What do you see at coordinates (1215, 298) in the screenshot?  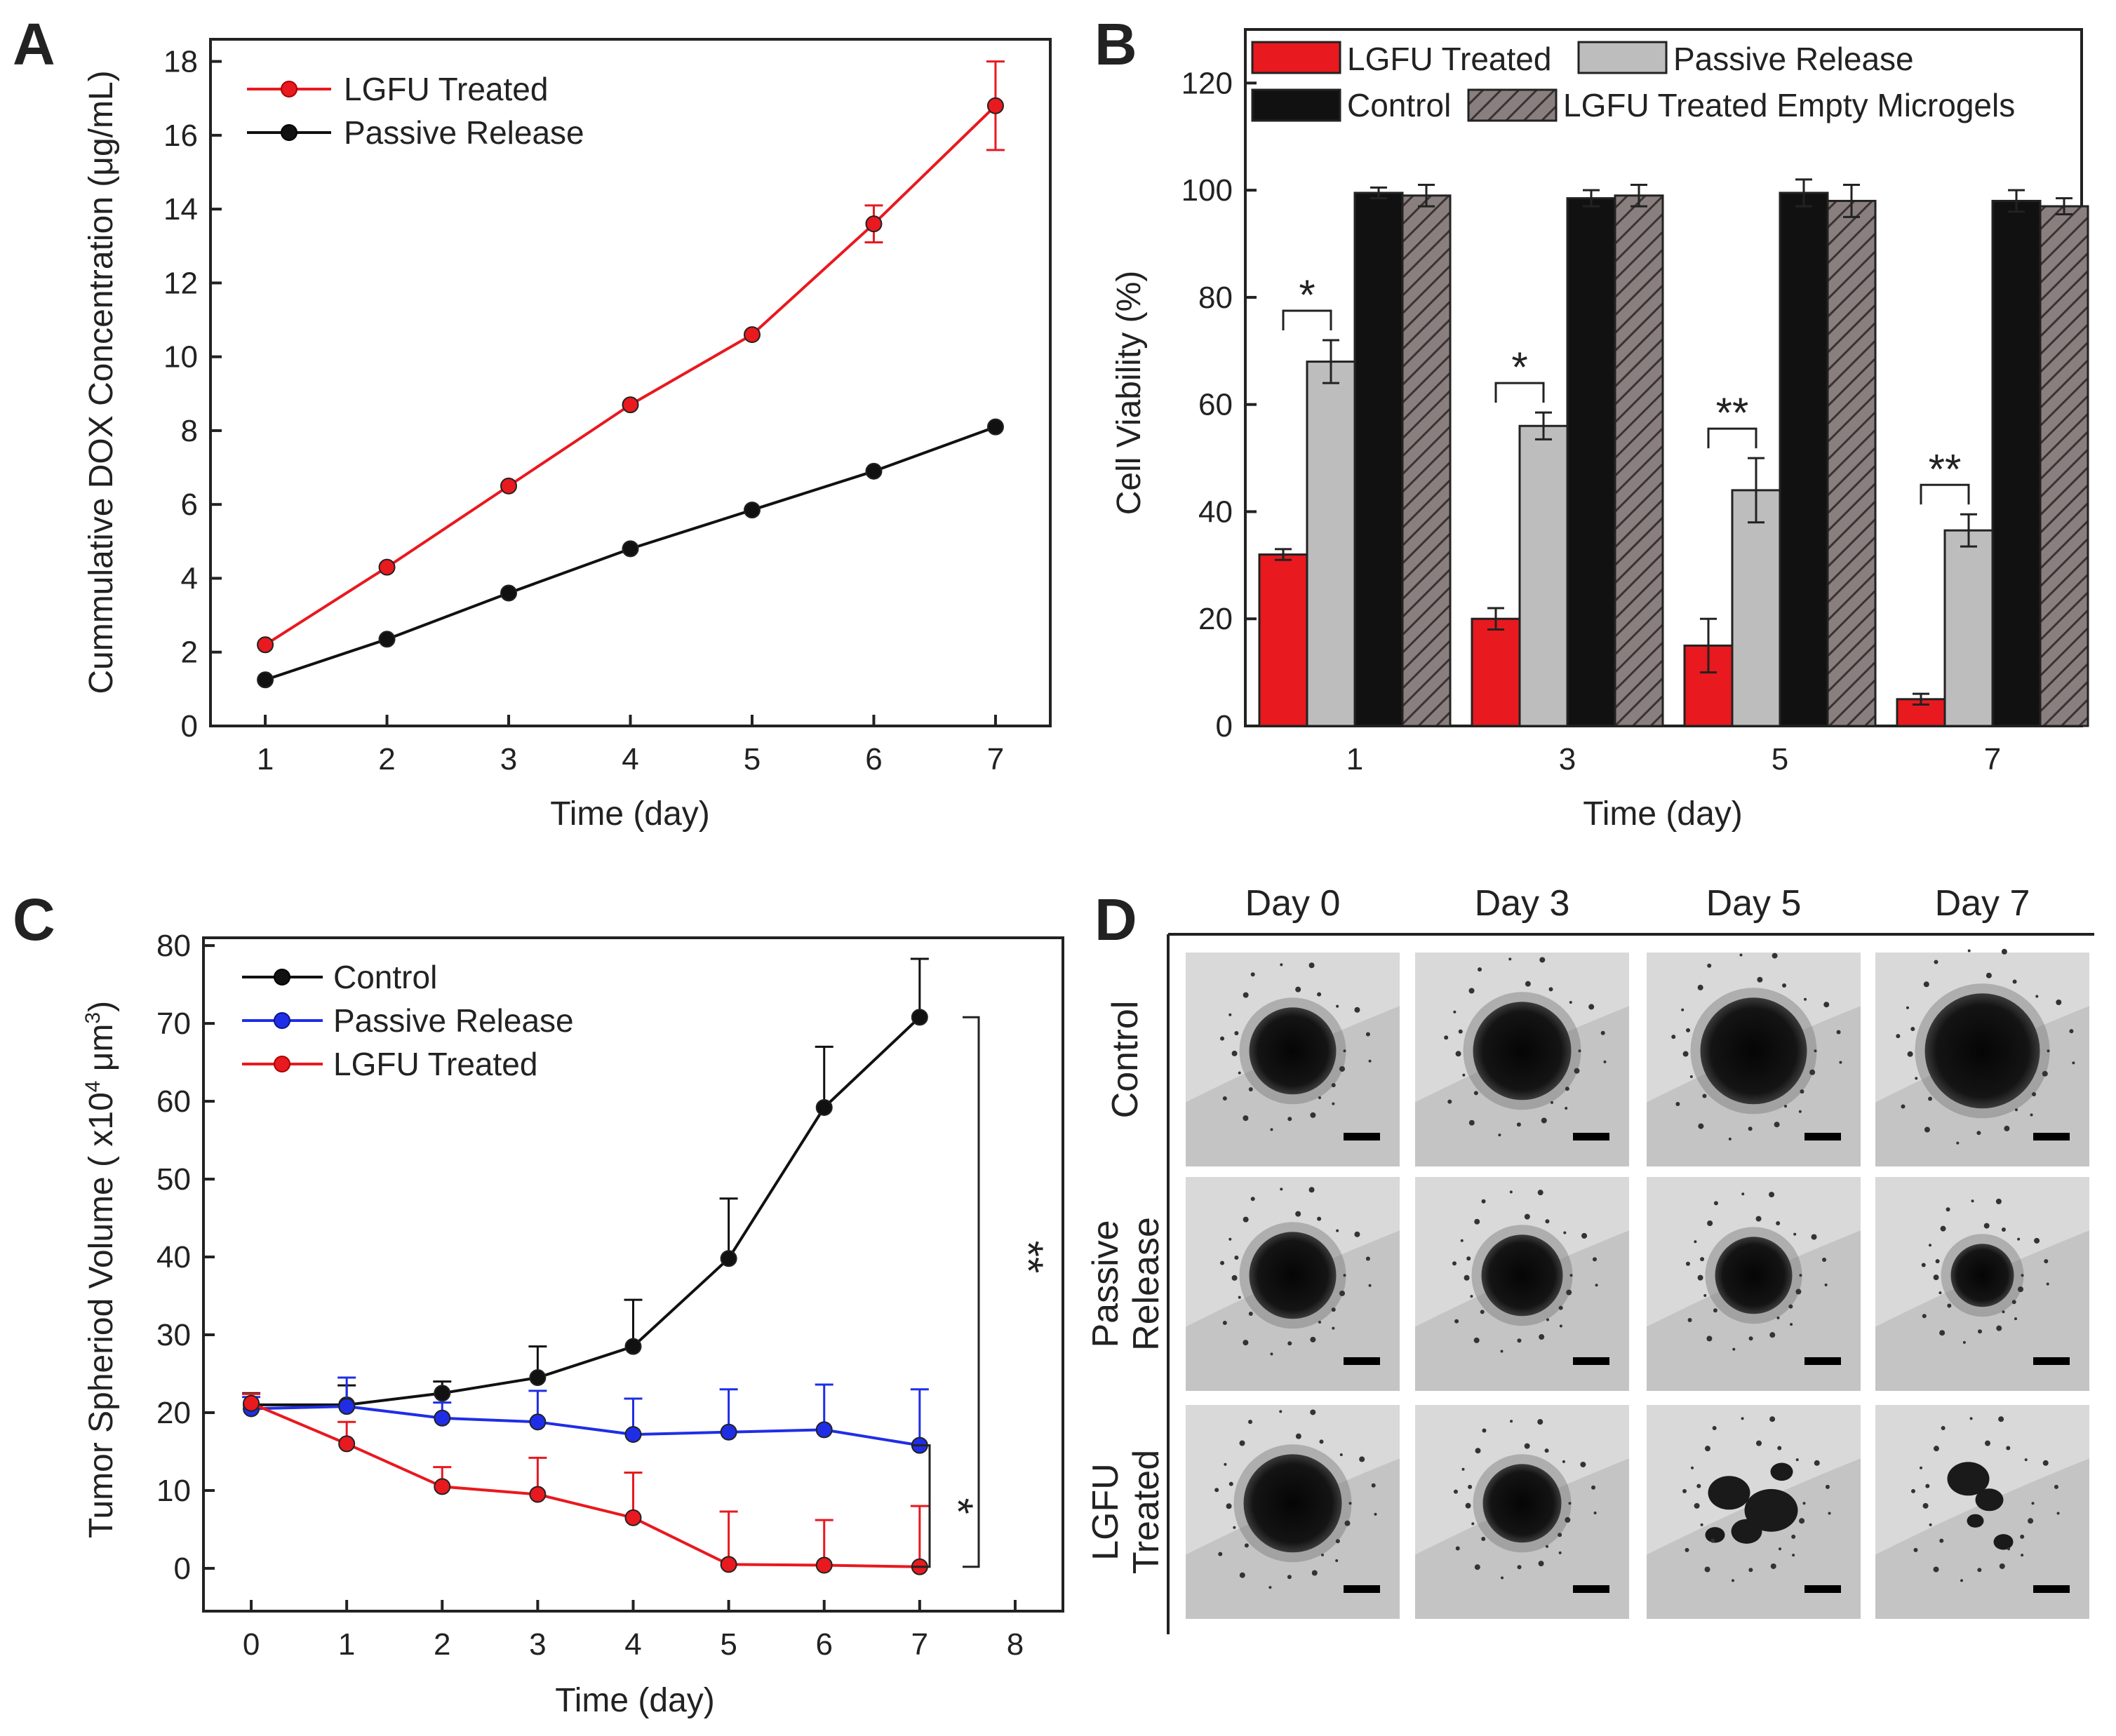 I see `y-tick-label: 80` at bounding box center [1215, 298].